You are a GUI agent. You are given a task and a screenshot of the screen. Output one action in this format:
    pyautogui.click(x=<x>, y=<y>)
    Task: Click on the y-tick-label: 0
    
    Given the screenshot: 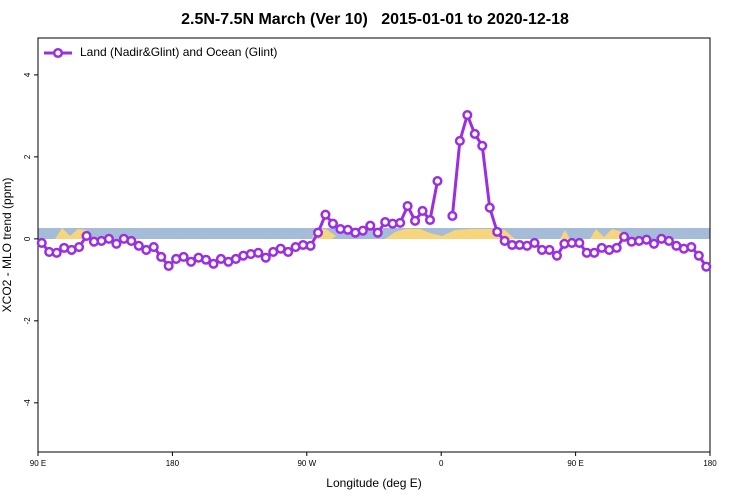 What is the action you would take?
    pyautogui.click(x=27, y=238)
    